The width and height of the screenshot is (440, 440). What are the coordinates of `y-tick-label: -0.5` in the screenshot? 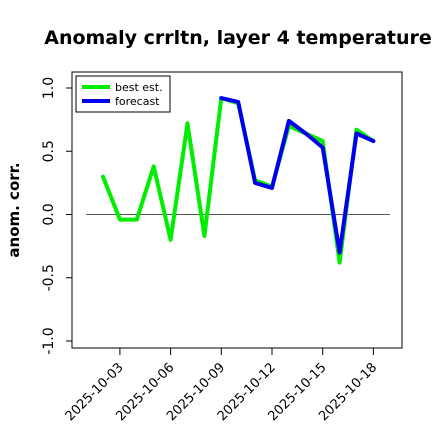 It's located at (49, 277).